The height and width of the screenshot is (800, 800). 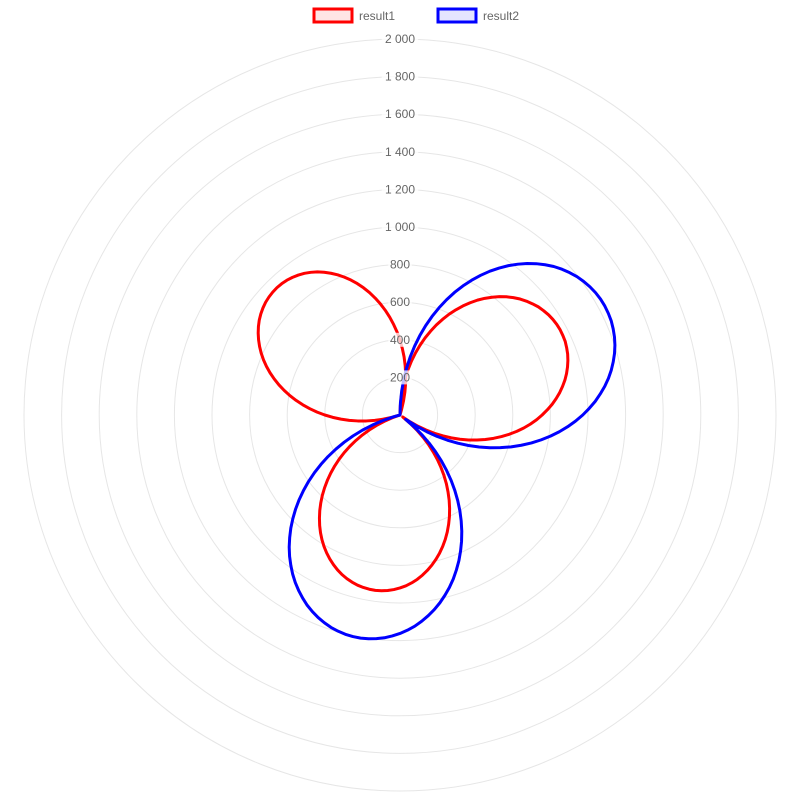 What do you see at coordinates (501, 16) in the screenshot?
I see `legend-label: result2` at bounding box center [501, 16].